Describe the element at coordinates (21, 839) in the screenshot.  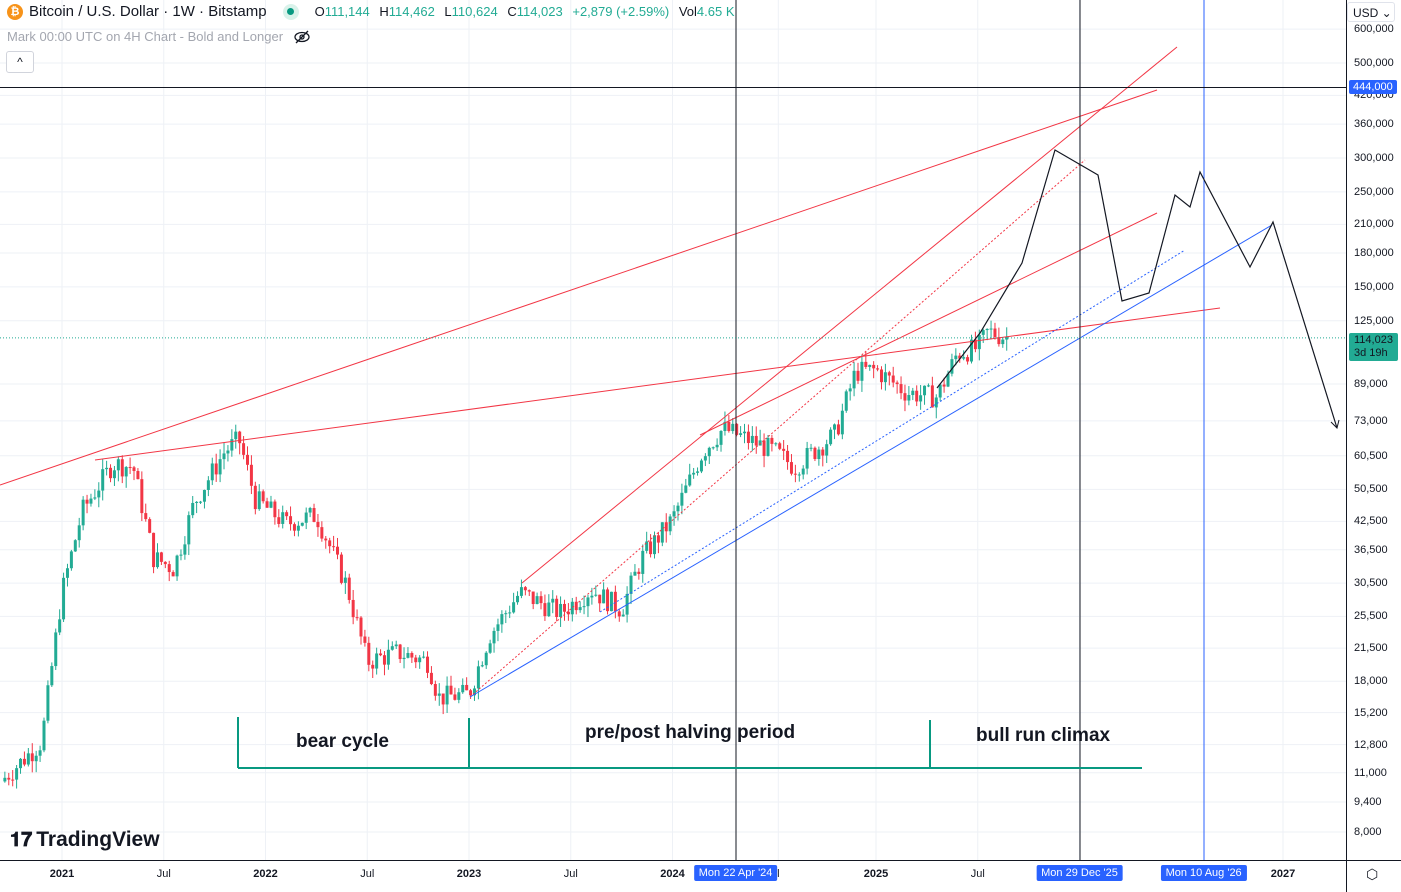
I see `tradingview-logo-icon: 𝟏𝟕` at that location.